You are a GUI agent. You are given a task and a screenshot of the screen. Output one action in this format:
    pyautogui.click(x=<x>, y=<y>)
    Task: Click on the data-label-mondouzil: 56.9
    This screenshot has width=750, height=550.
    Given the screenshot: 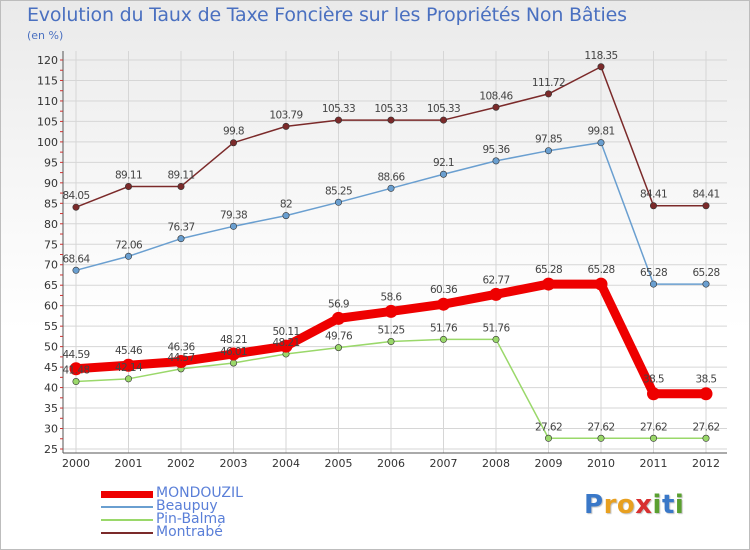 What is the action you would take?
    pyautogui.click(x=338, y=304)
    